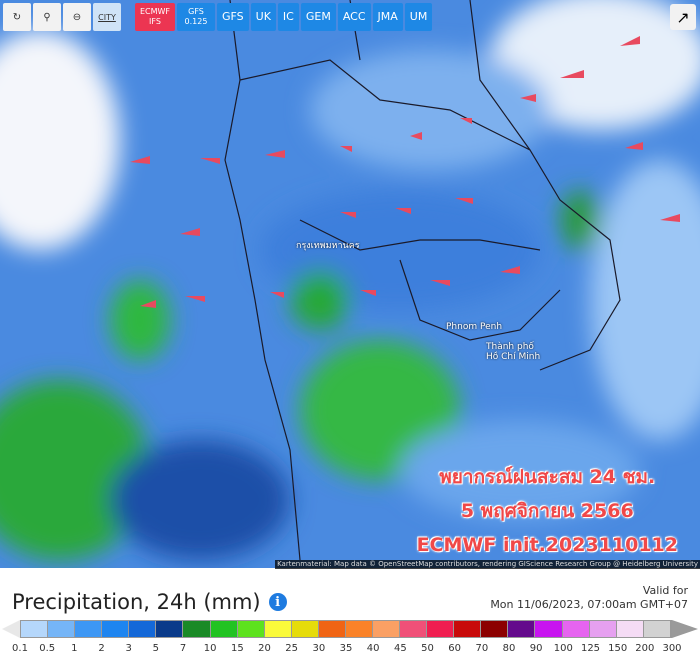 The image size is (700, 657). Describe the element at coordinates (672, 648) in the screenshot. I see `scale-tick: 300` at that location.